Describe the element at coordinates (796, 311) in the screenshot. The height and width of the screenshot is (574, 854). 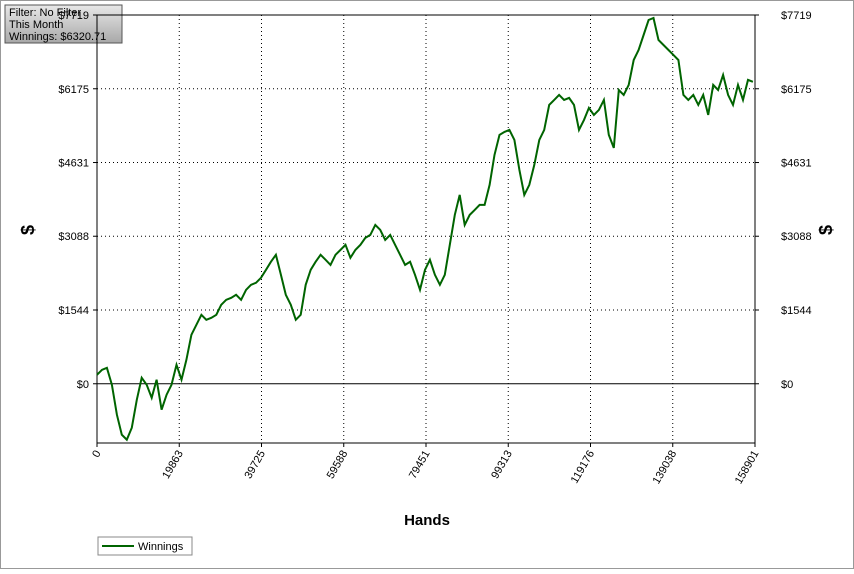
I see `y2-tick-label: $1544` at that location.